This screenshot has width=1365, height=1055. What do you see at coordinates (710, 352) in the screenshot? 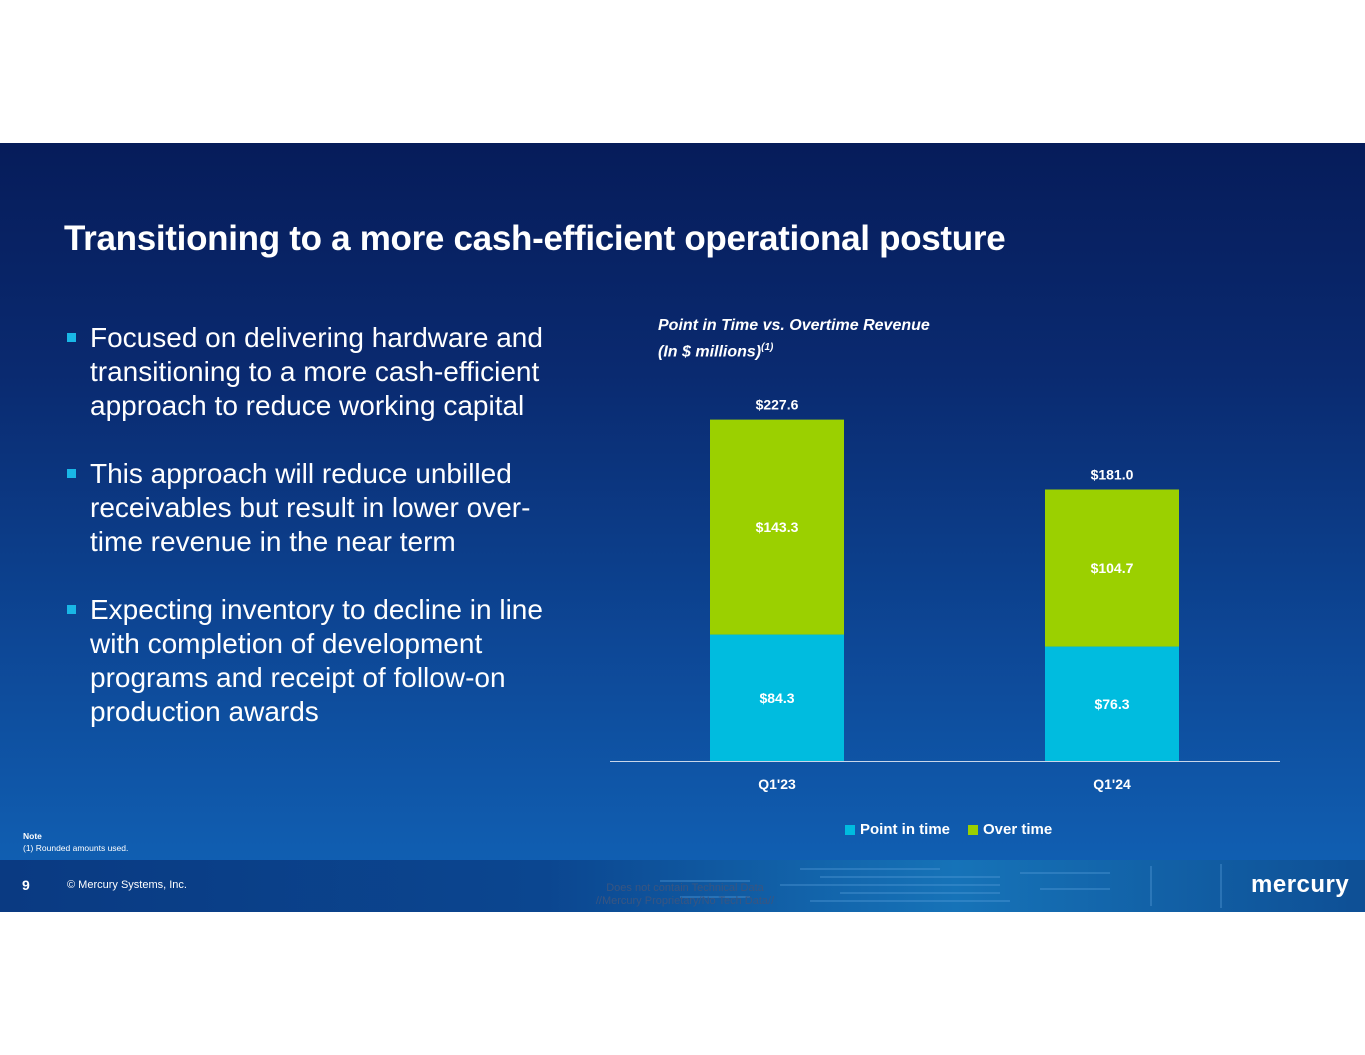
I see `chart-subtitle: (In $ millions)` at bounding box center [710, 352].